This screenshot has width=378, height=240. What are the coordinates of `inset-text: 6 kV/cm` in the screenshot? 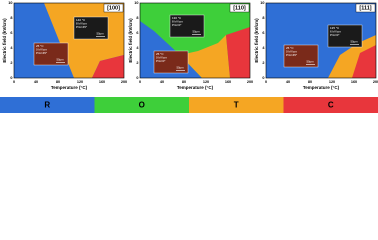 It's located at (335, 31).